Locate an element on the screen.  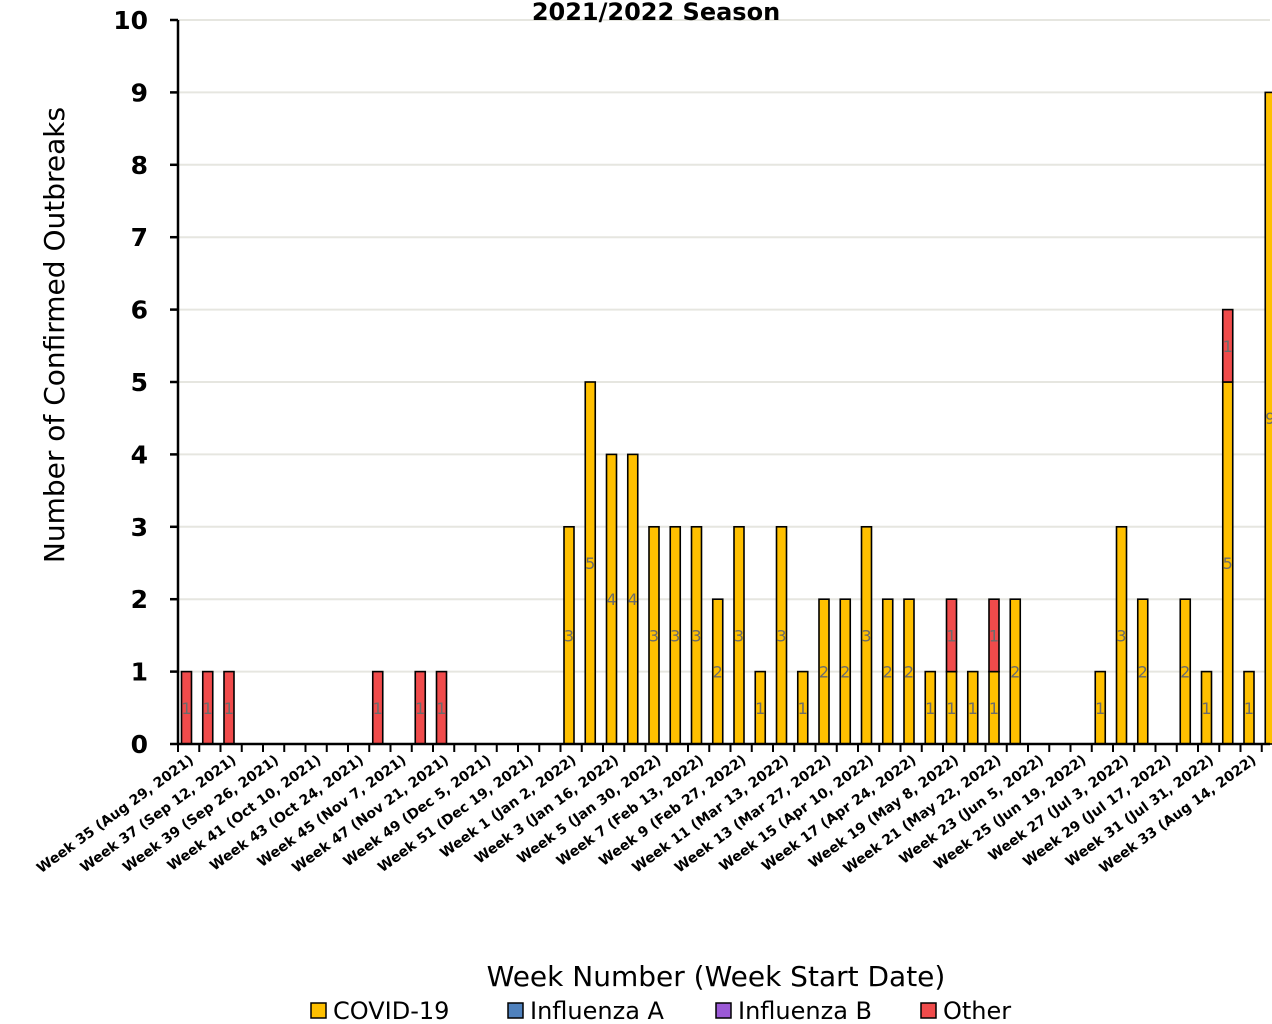
y-tick-label: 0 is located at coordinates (139, 744).